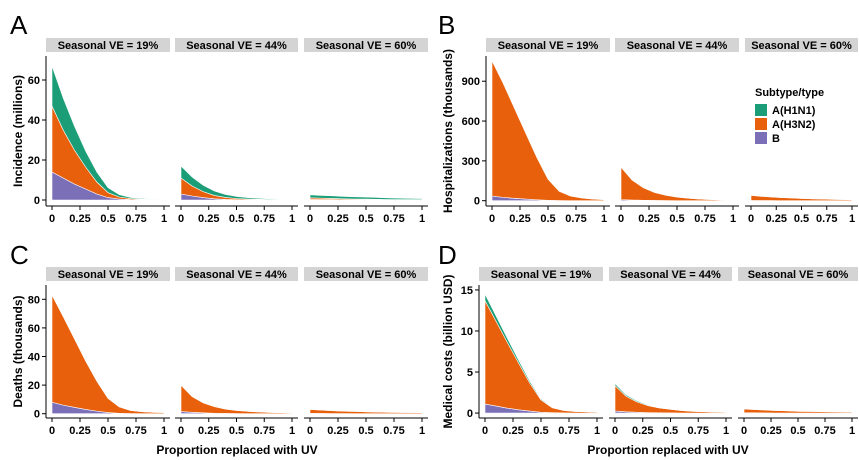 The image size is (859, 460). Describe the element at coordinates (34, 300) in the screenshot. I see `y-tick-label: 80` at that location.